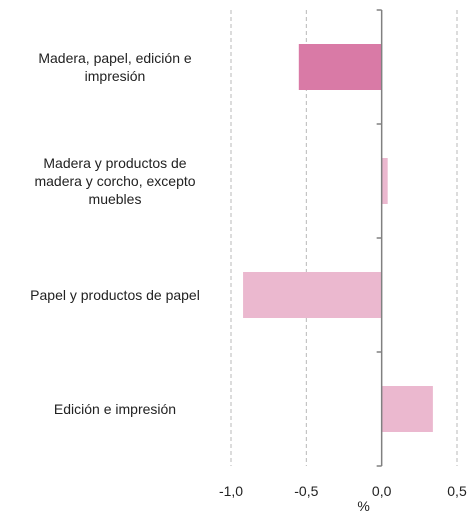 The image size is (470, 517). I want to click on x-tick-label-0: -1,0, so click(231, 491).